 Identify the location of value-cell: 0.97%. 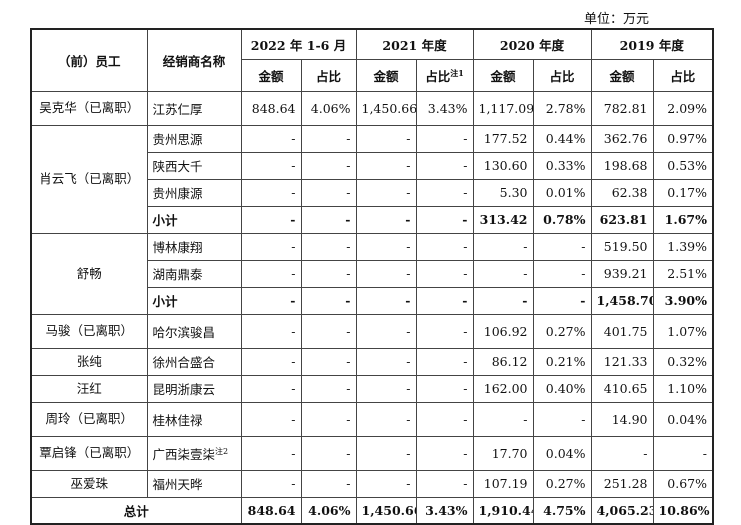
(683, 138).